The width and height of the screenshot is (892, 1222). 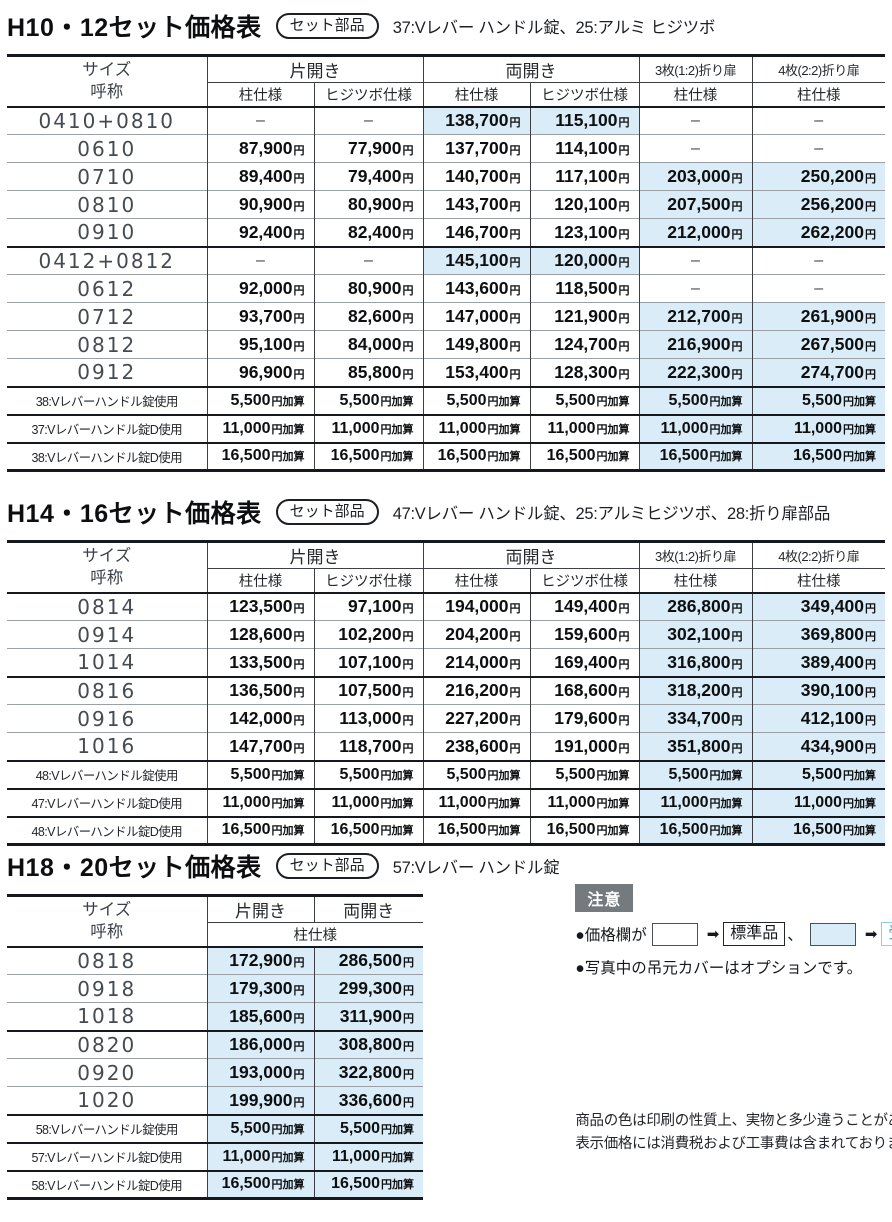 I want to click on price-cell: 172,900円, so click(x=261, y=960).